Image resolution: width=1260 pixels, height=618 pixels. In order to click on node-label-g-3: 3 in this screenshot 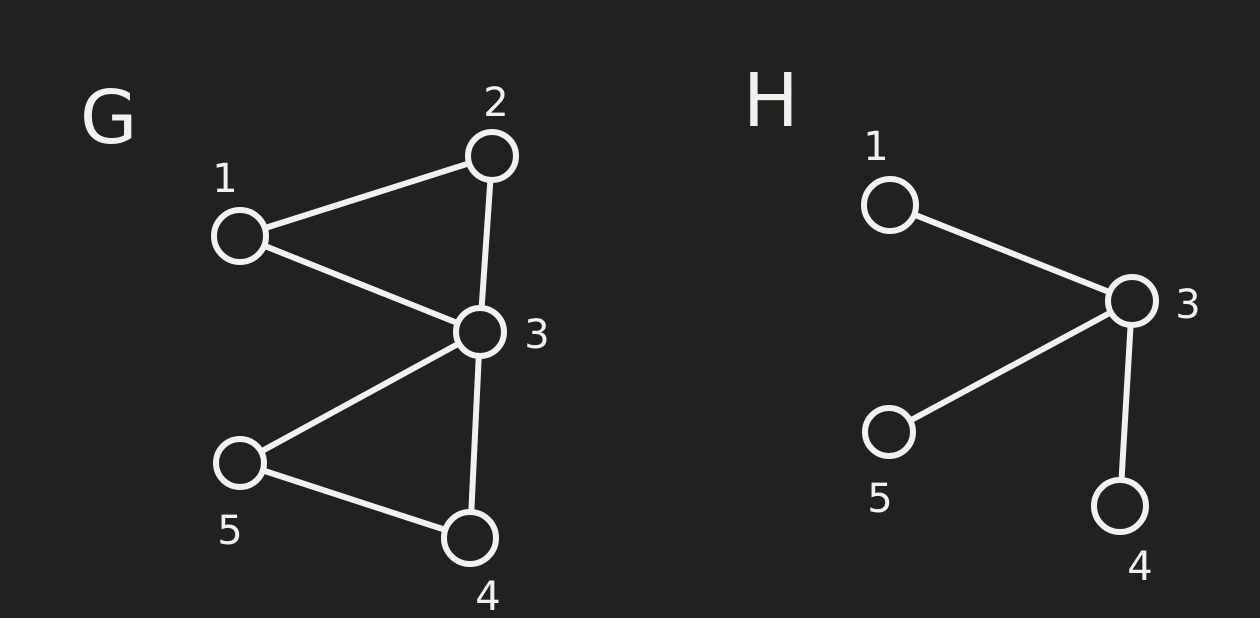, I will do `click(536, 335)`.